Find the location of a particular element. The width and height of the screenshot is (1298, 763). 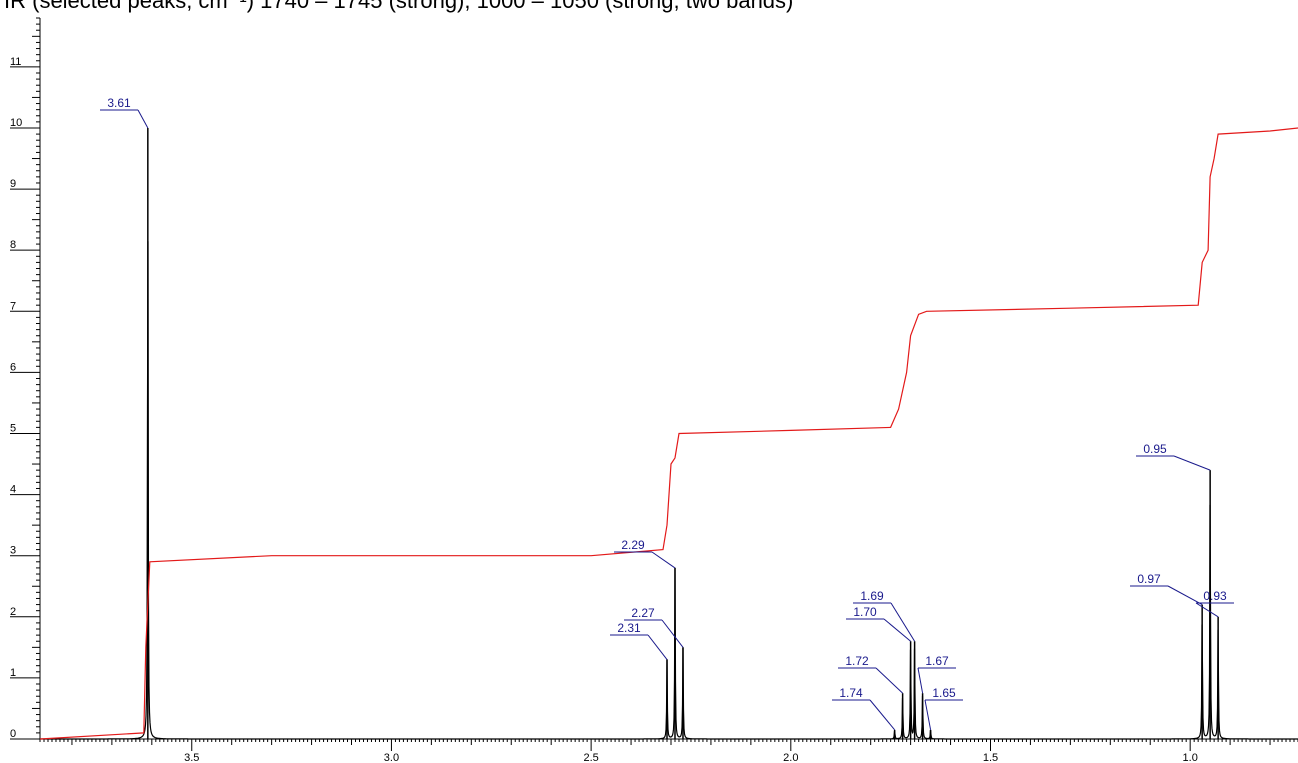

peak-label-text: 2.27 is located at coordinates (643, 613).